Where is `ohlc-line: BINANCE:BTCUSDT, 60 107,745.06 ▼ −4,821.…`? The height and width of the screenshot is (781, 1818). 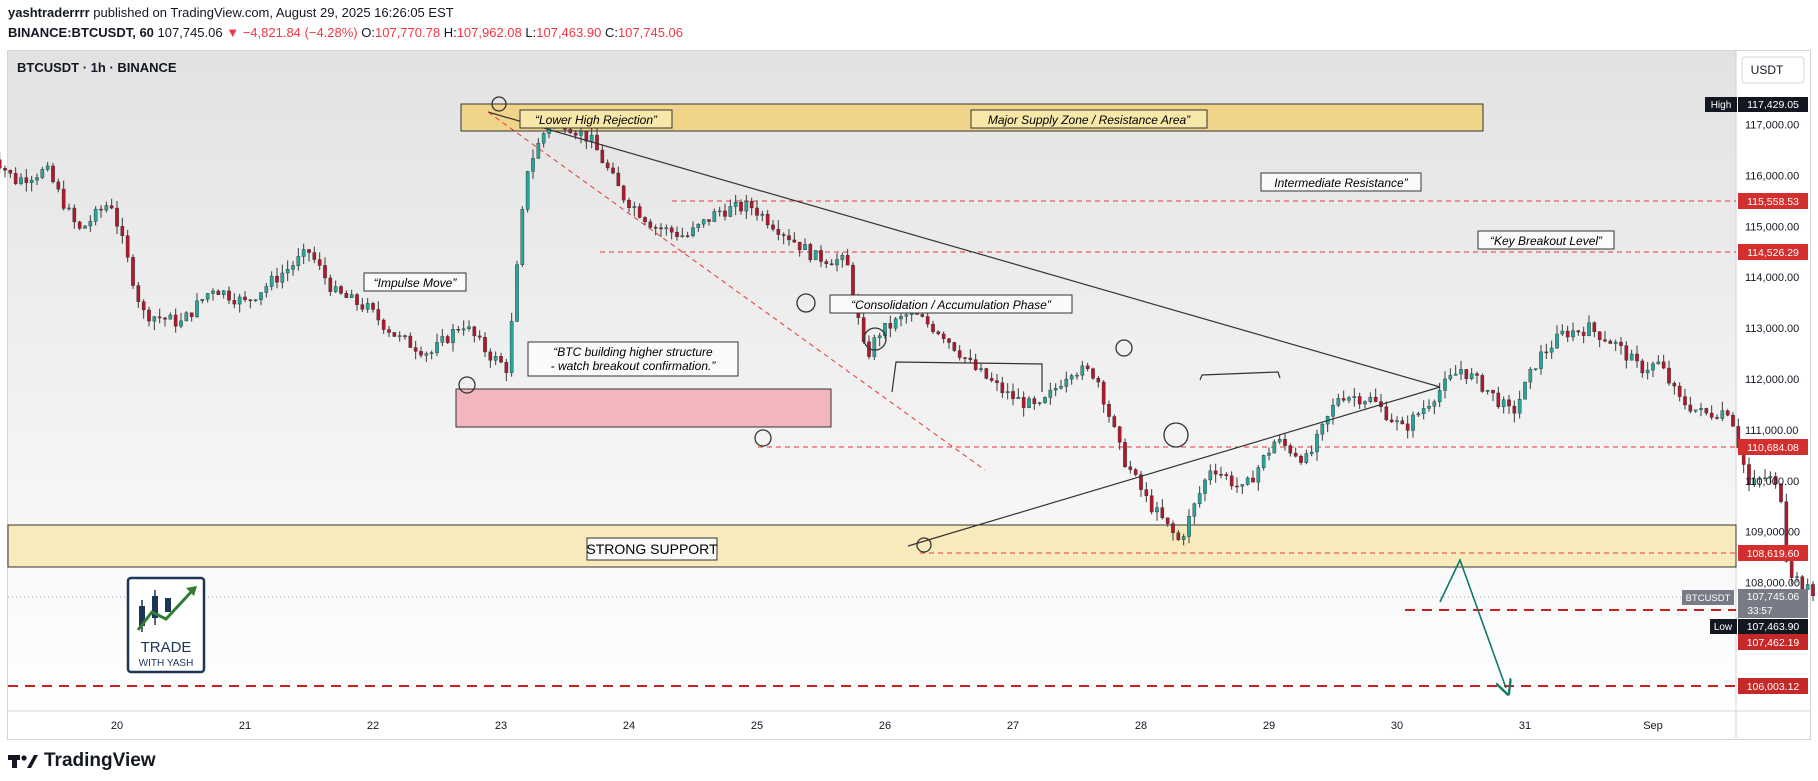 ohlc-line: BINANCE:BTCUSDT, 60 107,745.06 ▼ −4,821.… is located at coordinates (345, 32).